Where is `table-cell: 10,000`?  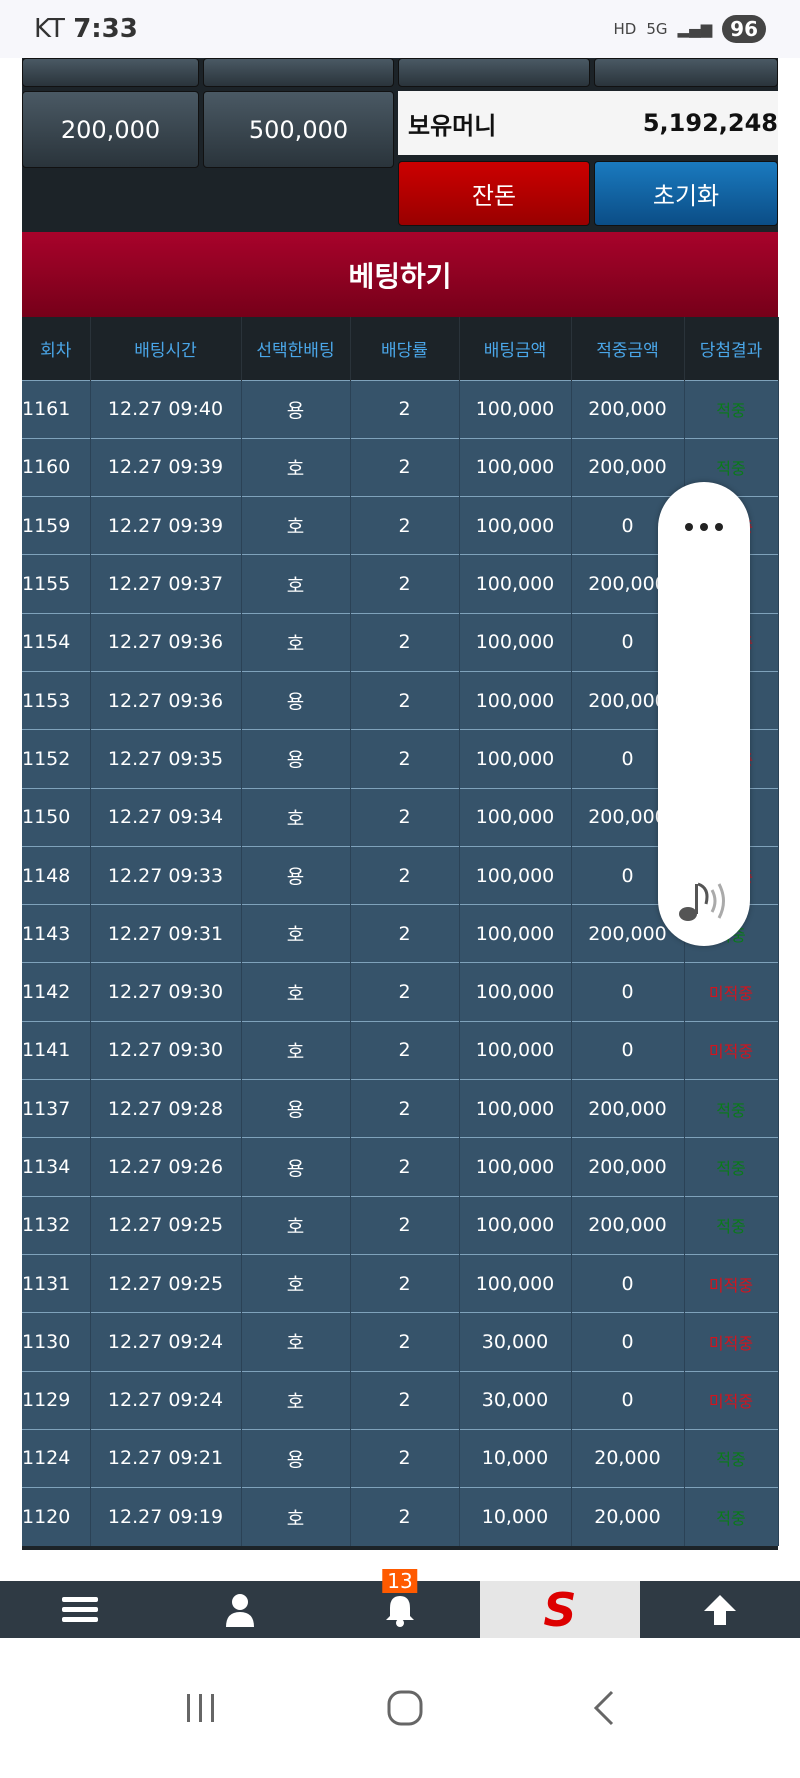
table-cell: 10,000 is located at coordinates (515, 1458).